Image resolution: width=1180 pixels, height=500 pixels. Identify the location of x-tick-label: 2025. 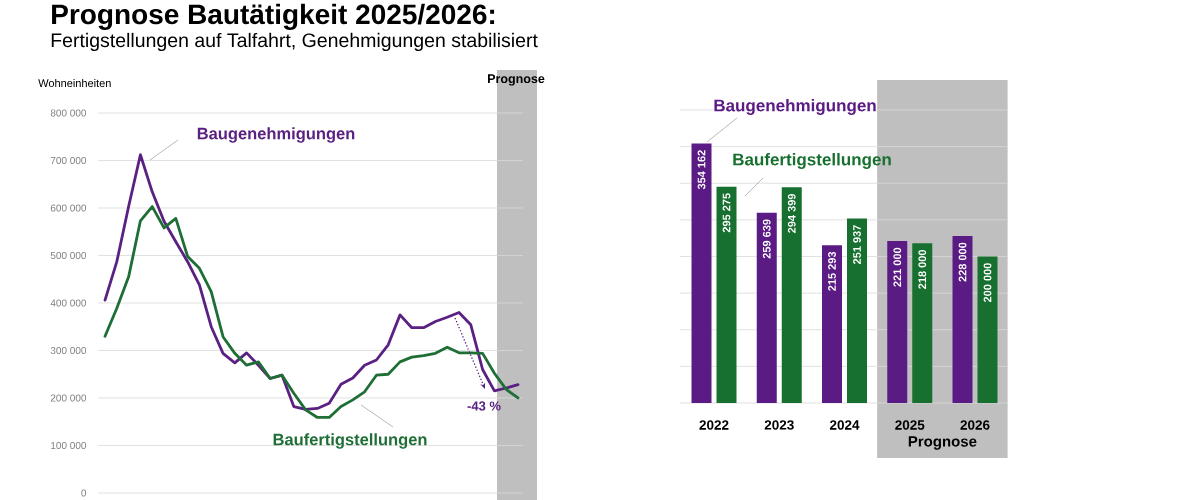
(910, 425).